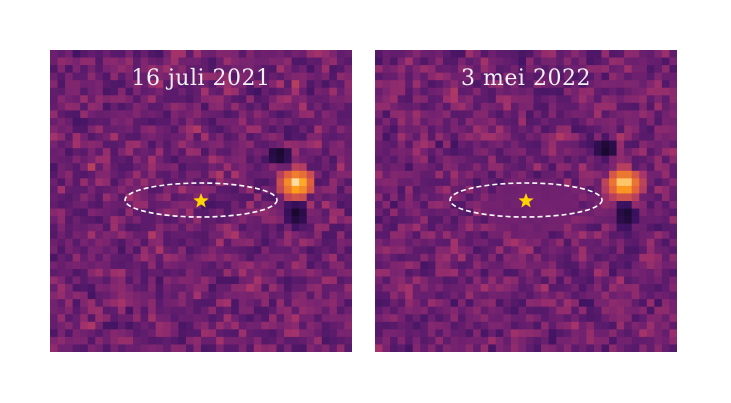  What do you see at coordinates (201, 78) in the screenshot?
I see `panel-date-label: 16 juli 2021` at bounding box center [201, 78].